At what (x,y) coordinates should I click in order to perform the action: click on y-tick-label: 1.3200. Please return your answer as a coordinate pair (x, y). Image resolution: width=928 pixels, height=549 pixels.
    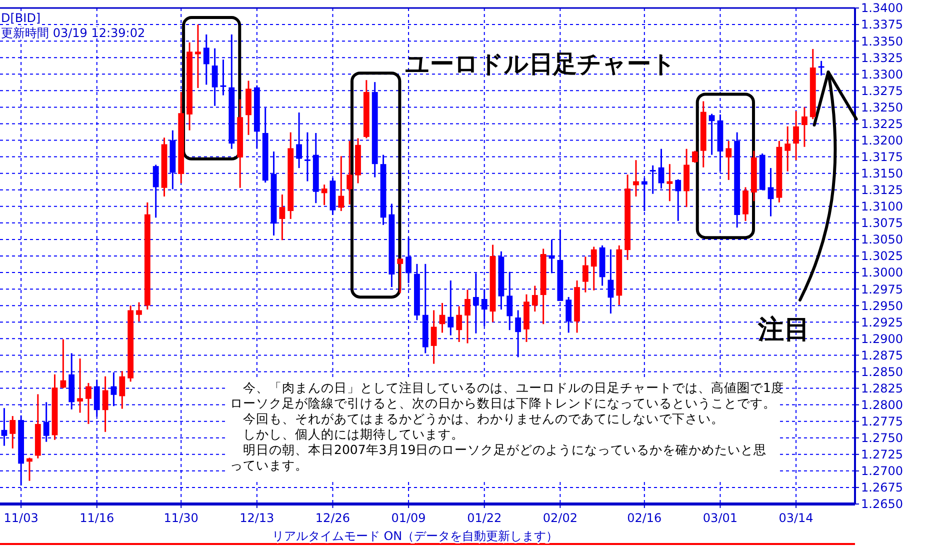
    Looking at the image, I should click on (882, 140).